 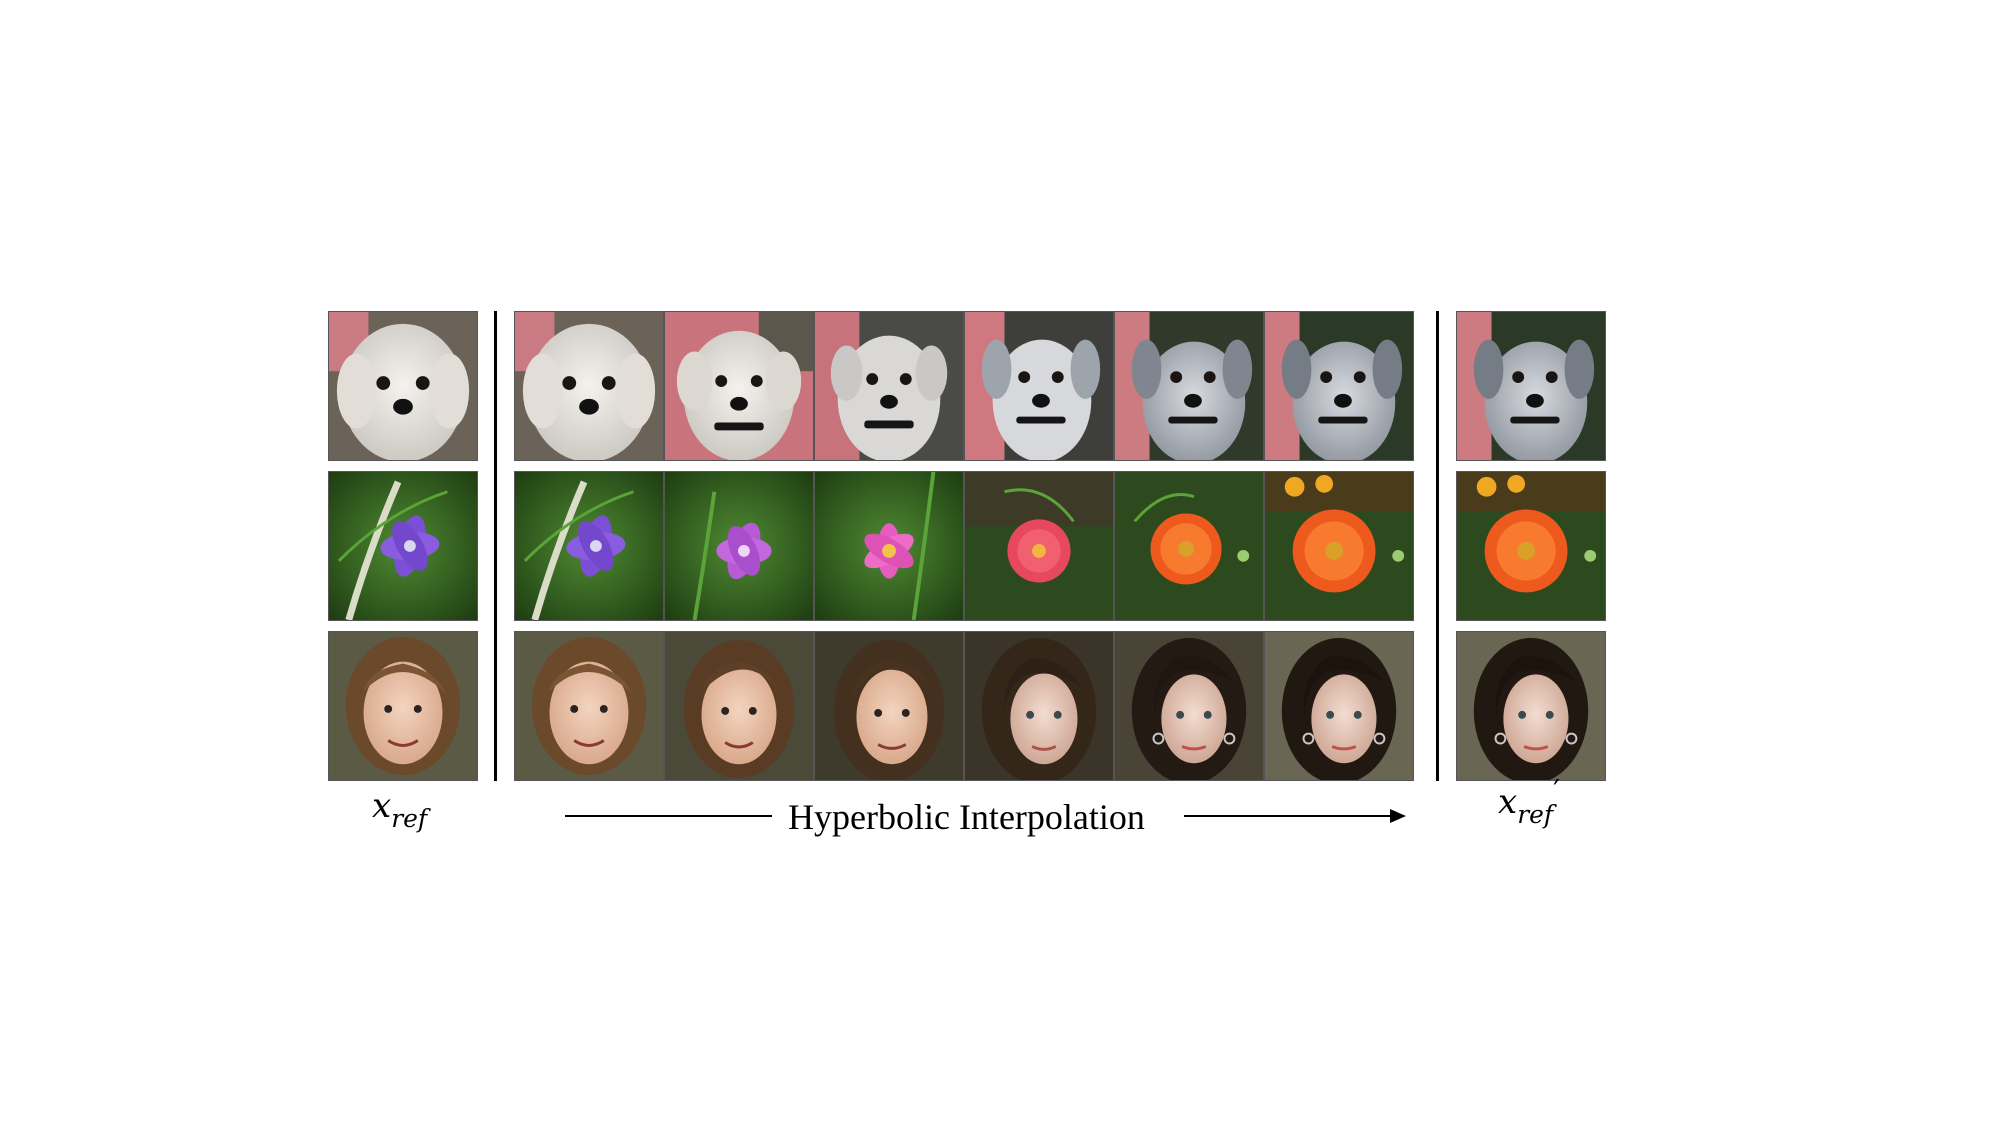 What do you see at coordinates (1531, 706) in the screenshot?
I see `face-target-image` at bounding box center [1531, 706].